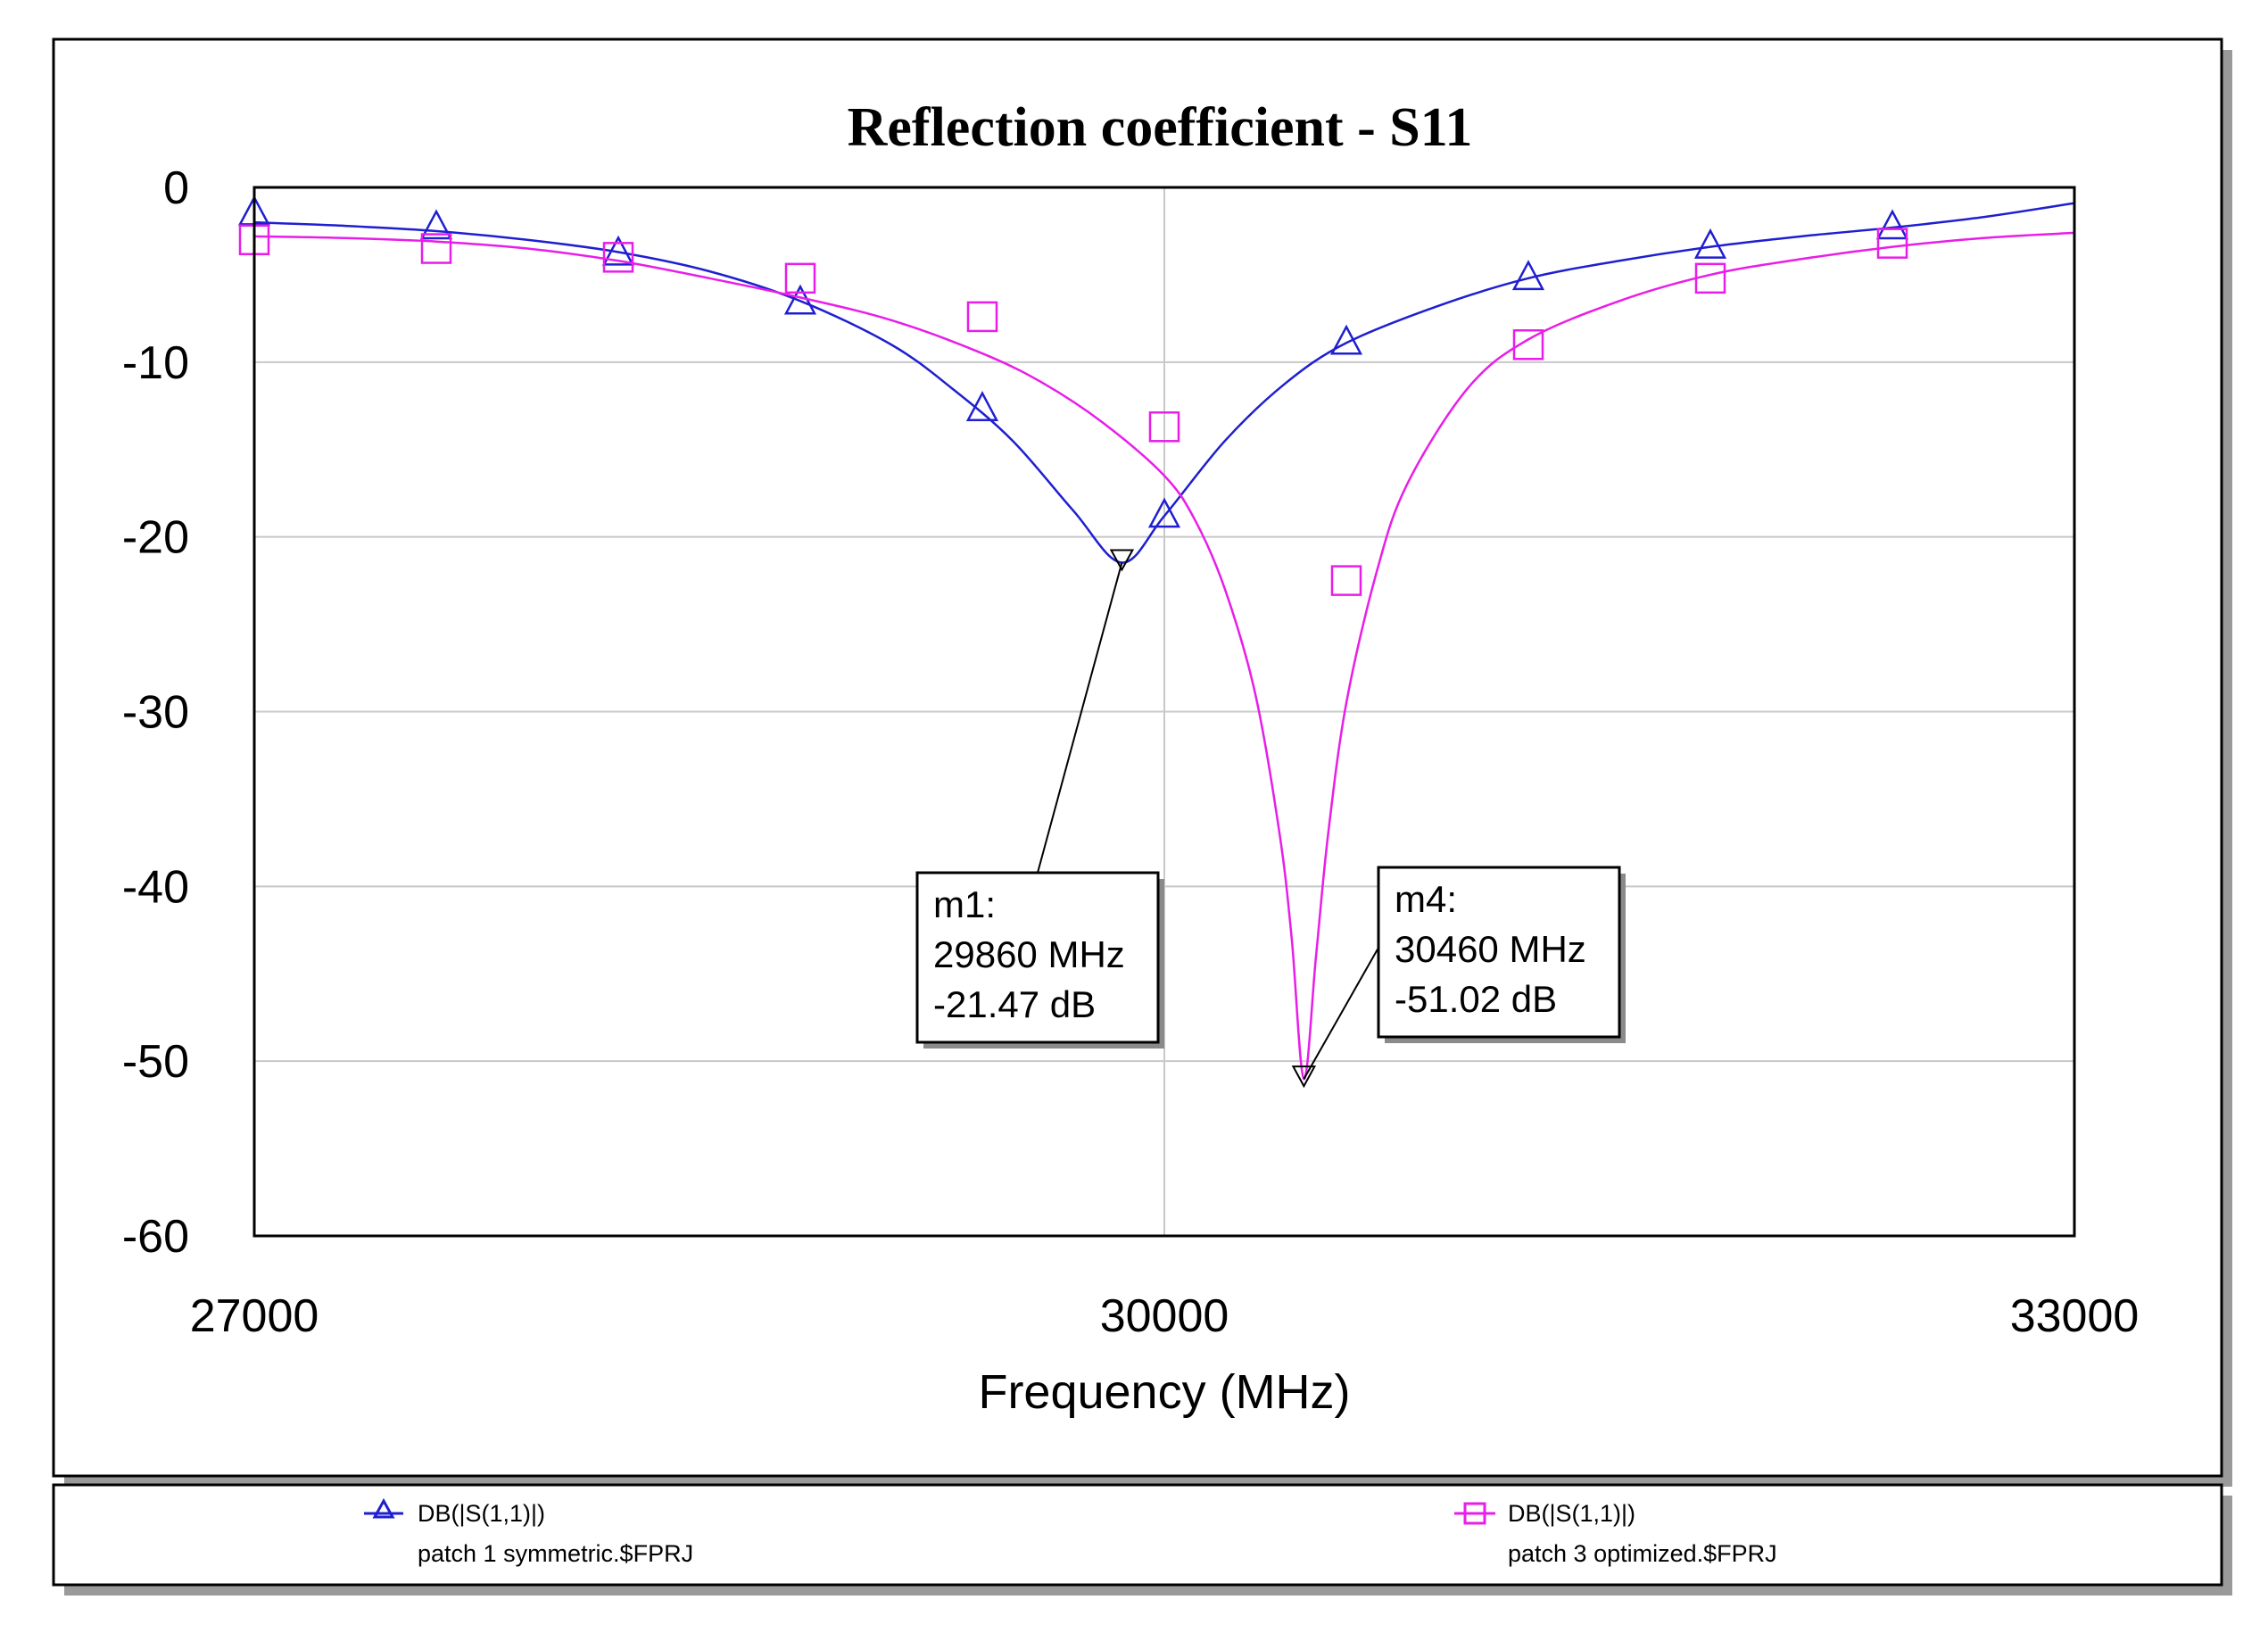 The width and height of the screenshot is (2268, 1633). Describe the element at coordinates (1615, 1533) in the screenshot. I see `legend-entry-series-2: DB(|S(1,1)|) patch 3 optimized.$FPRJ` at that location.